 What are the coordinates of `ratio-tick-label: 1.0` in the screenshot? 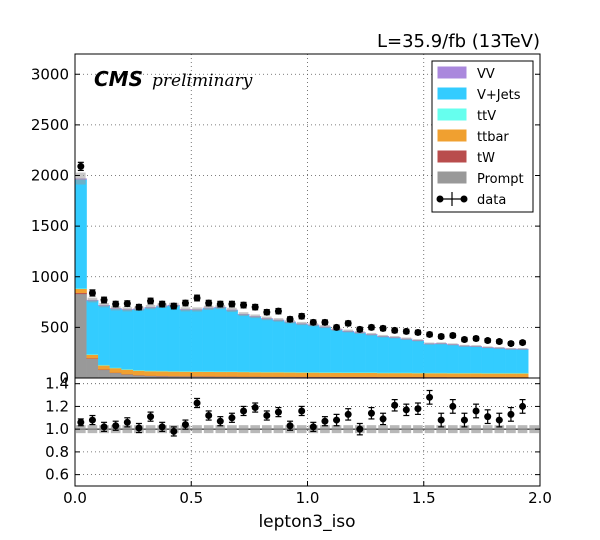 It's located at (57, 429).